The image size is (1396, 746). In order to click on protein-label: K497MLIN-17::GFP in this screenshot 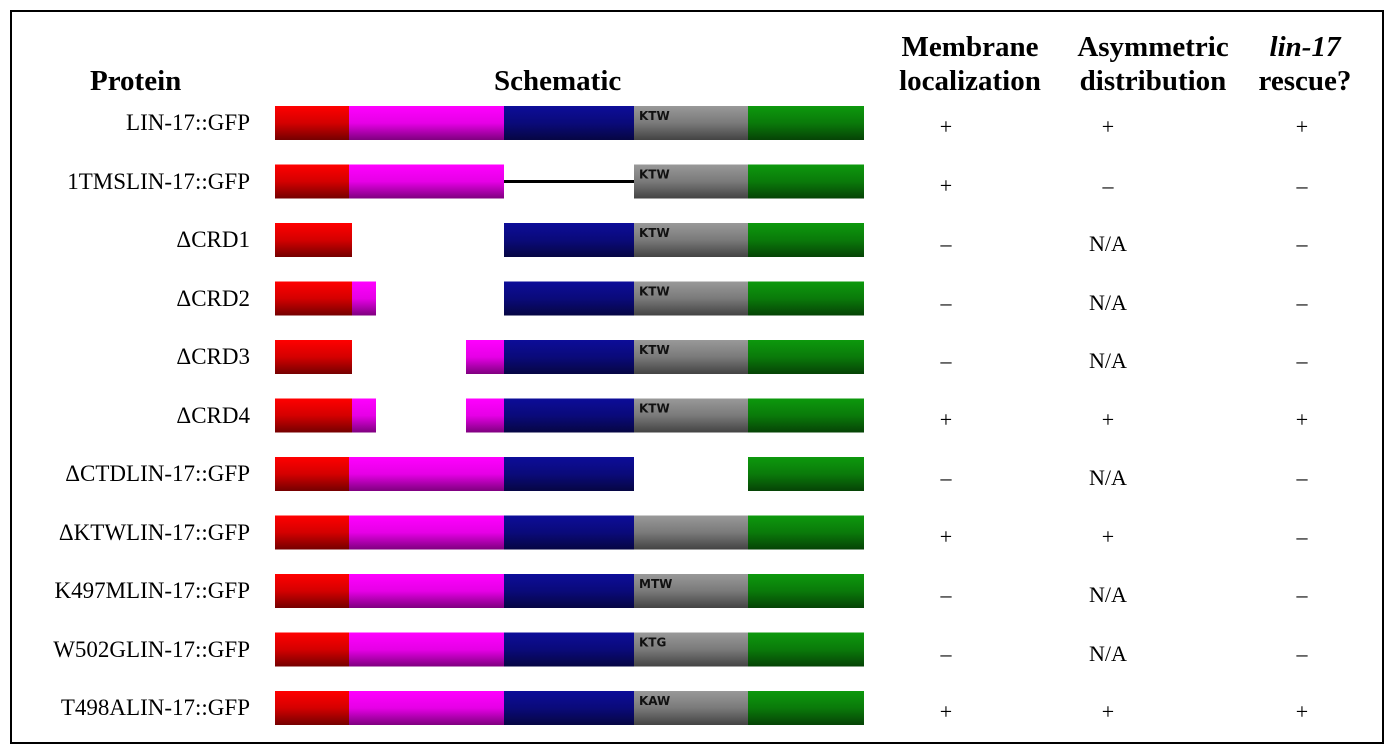, I will do `click(152, 590)`.